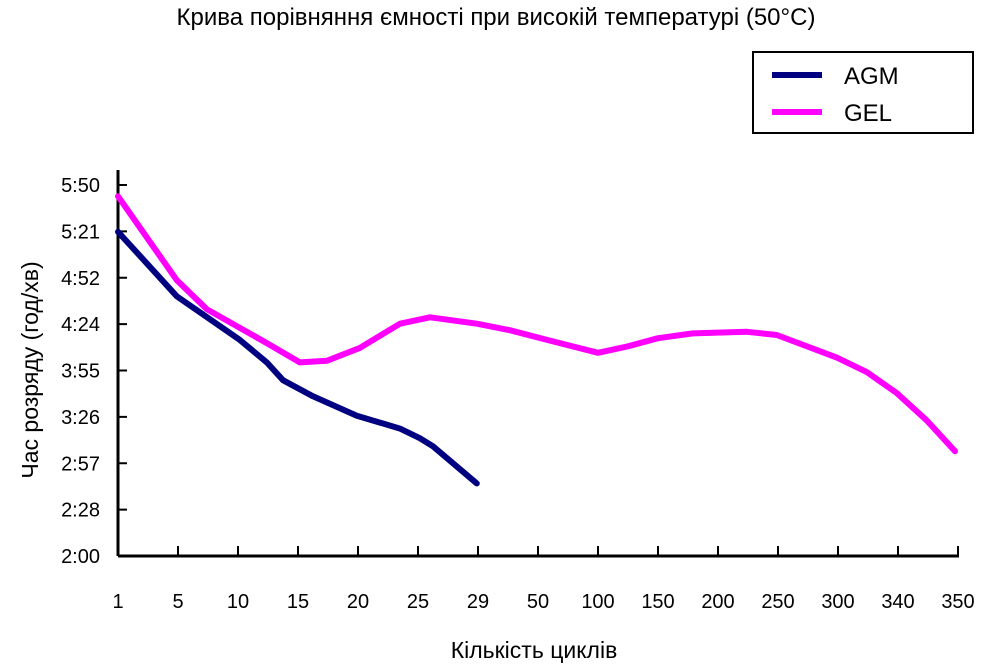 The height and width of the screenshot is (672, 992). Describe the element at coordinates (957, 602) in the screenshot. I see `x-tick-label: 350` at that location.